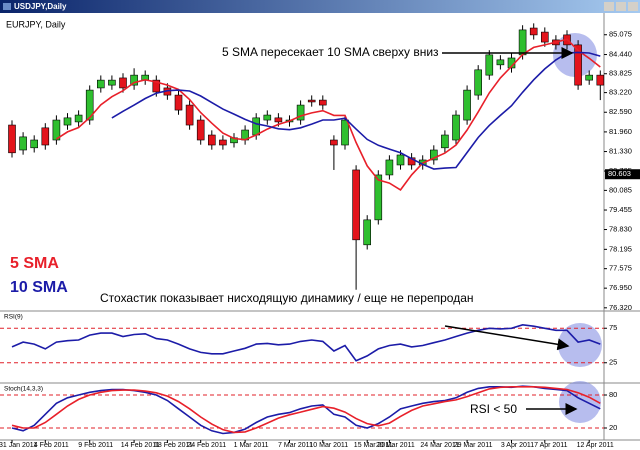 The width and height of the screenshot is (640, 450). I want to click on x-tick-label: 31 Jan 2011, so click(18, 445).